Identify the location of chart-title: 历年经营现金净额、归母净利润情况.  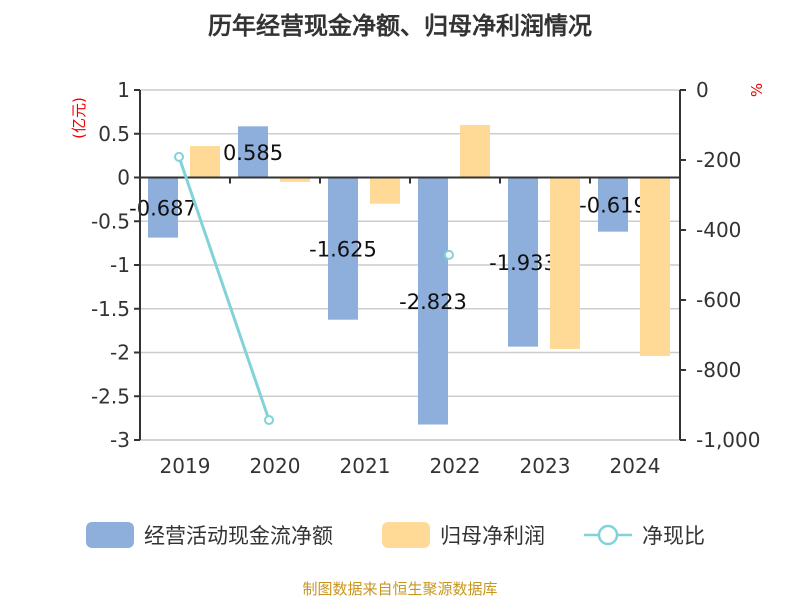
(400, 26).